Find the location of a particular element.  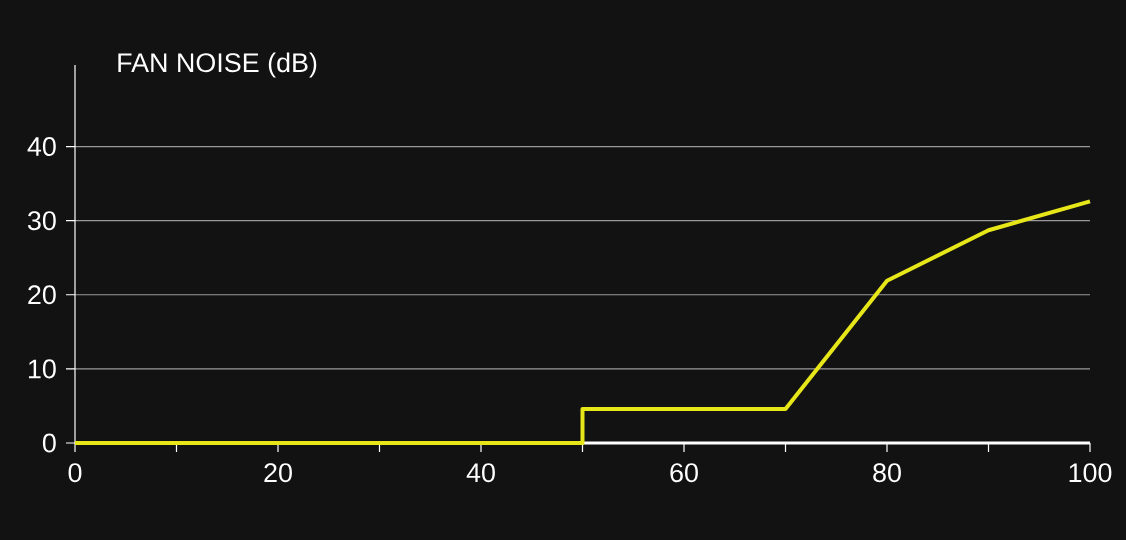

y-tick-label: 10 is located at coordinates (42, 369).